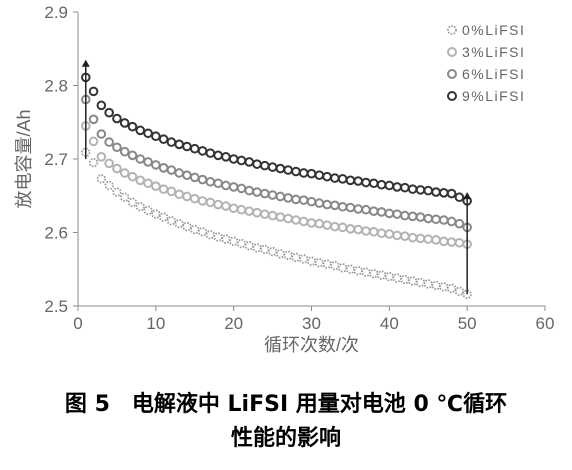  I want to click on y-tick-label: 2.7, so click(56, 159).